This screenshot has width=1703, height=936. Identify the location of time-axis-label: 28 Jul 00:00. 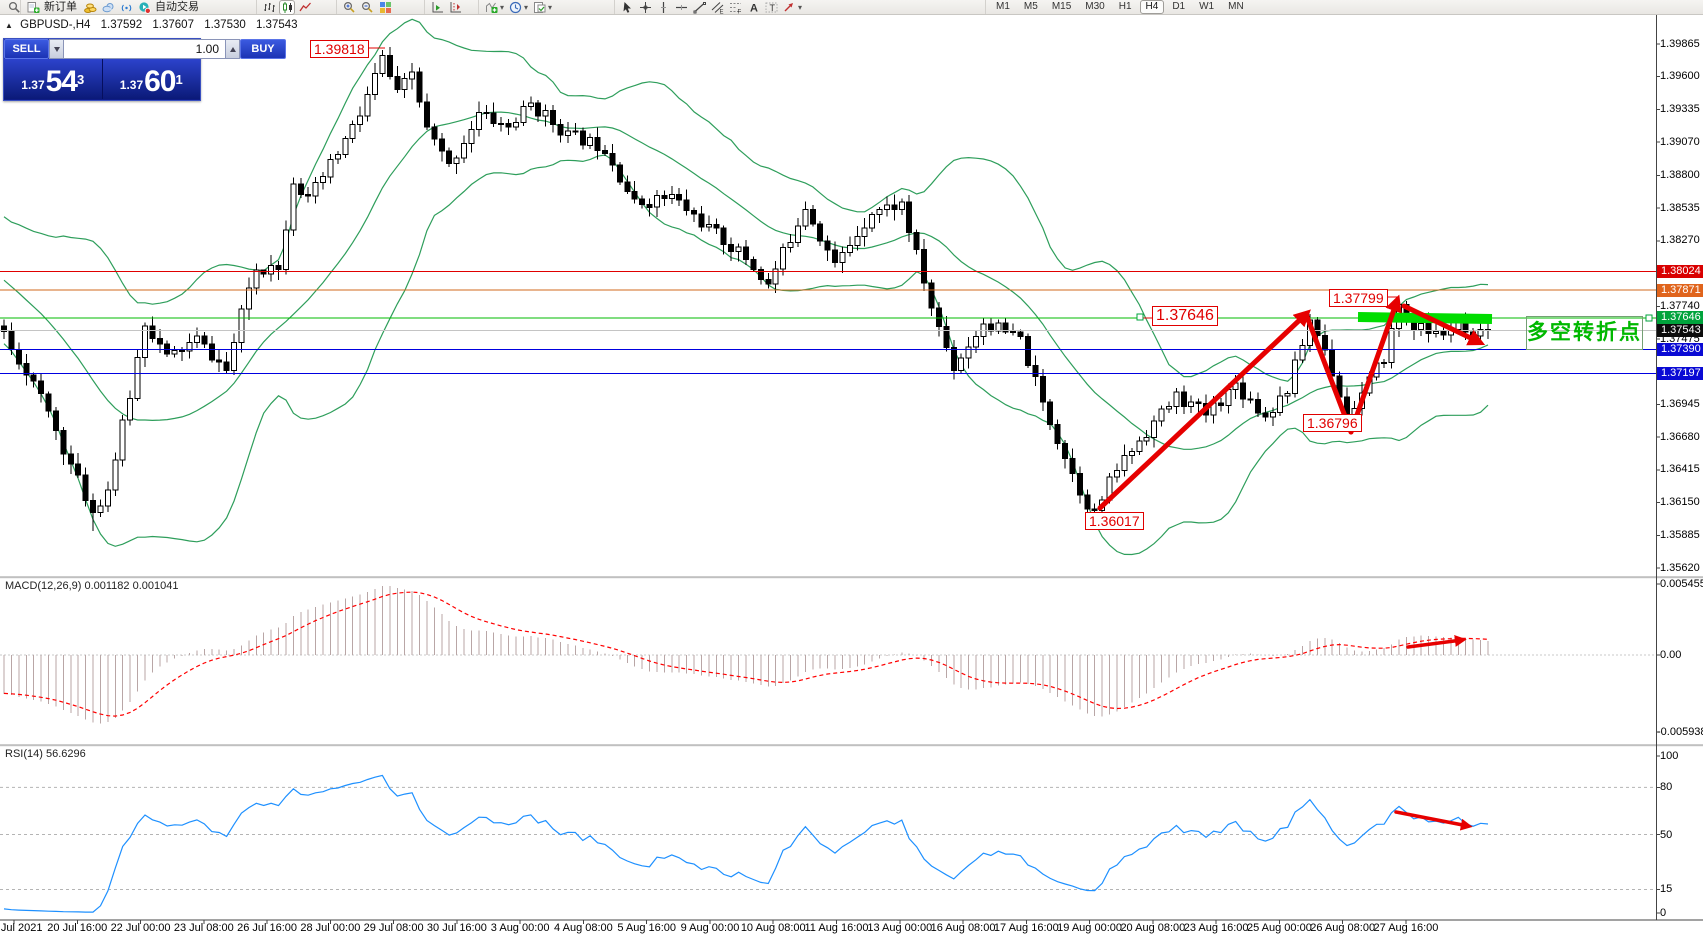
(330, 928).